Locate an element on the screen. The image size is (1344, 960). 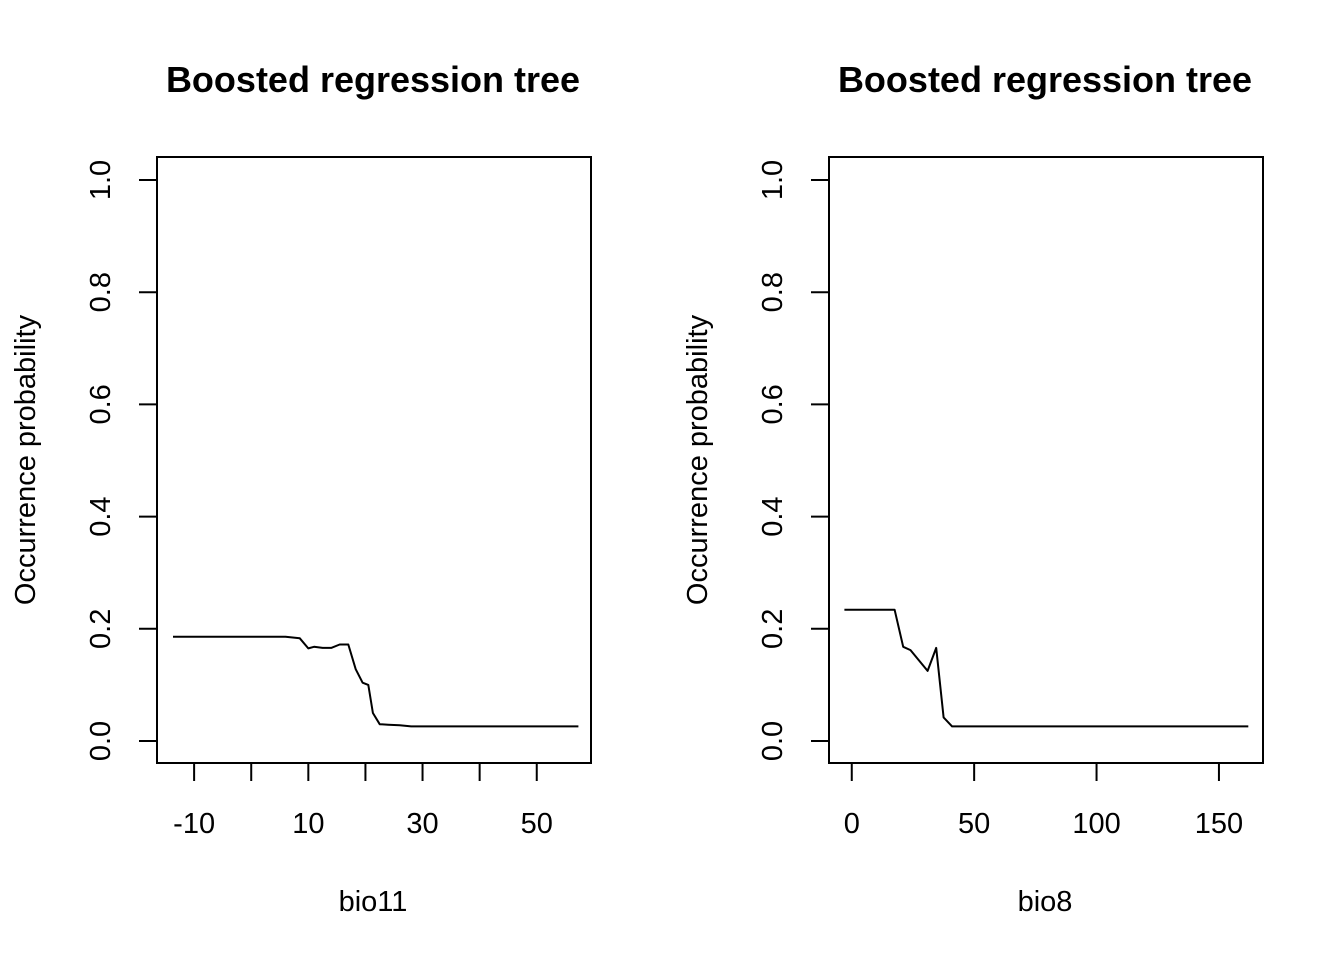
x-axis-label: bio11 is located at coordinates (373, 902).